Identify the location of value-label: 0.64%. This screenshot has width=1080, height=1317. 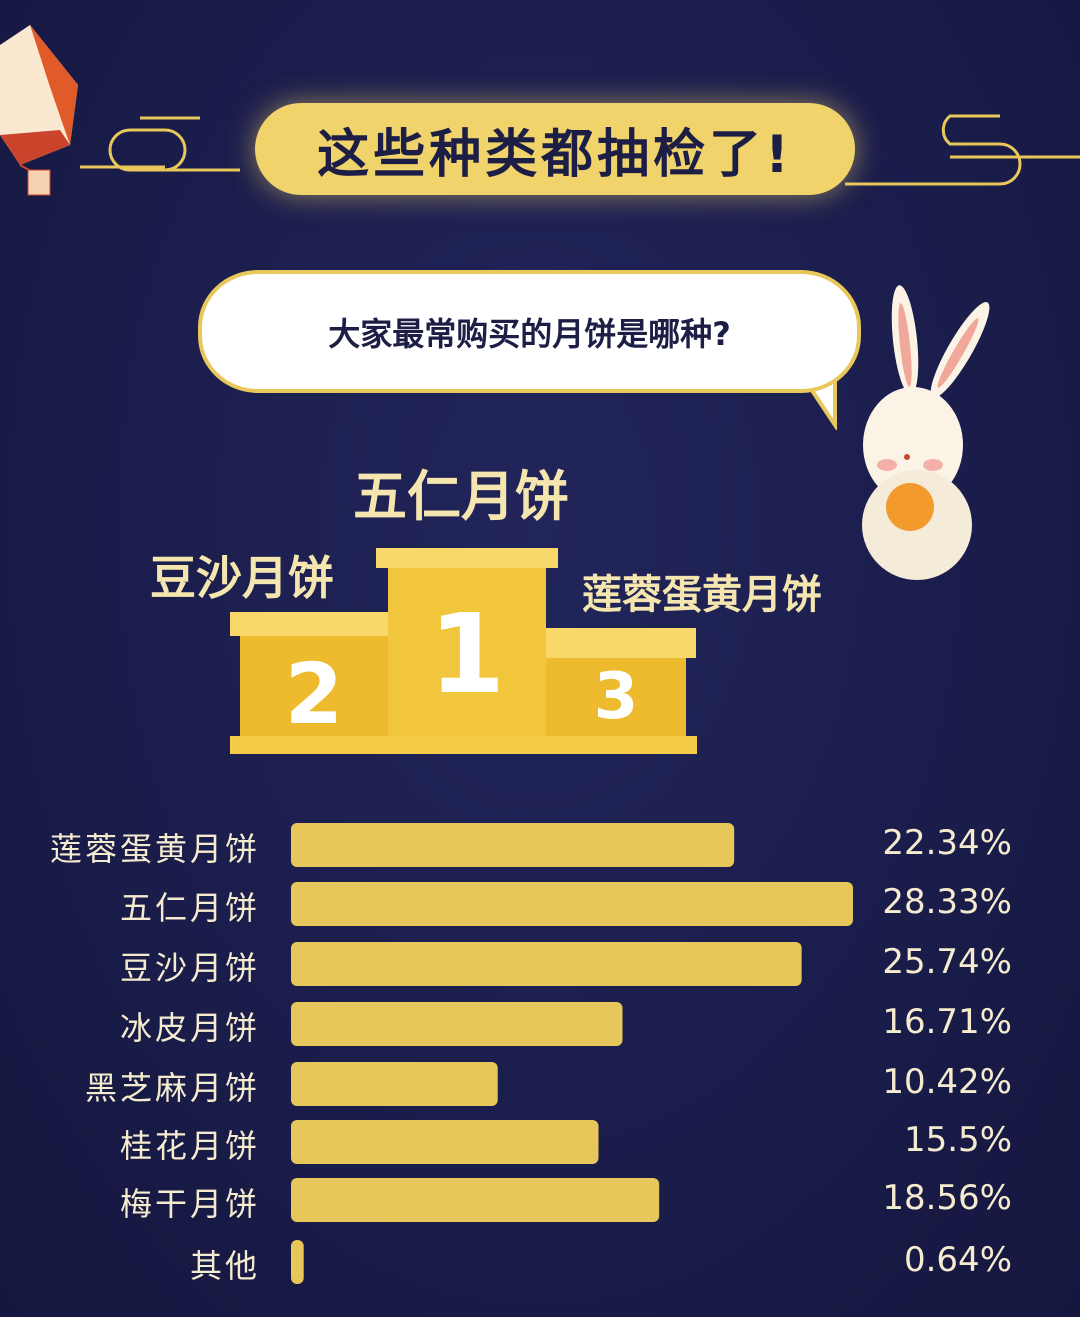
(957, 1260).